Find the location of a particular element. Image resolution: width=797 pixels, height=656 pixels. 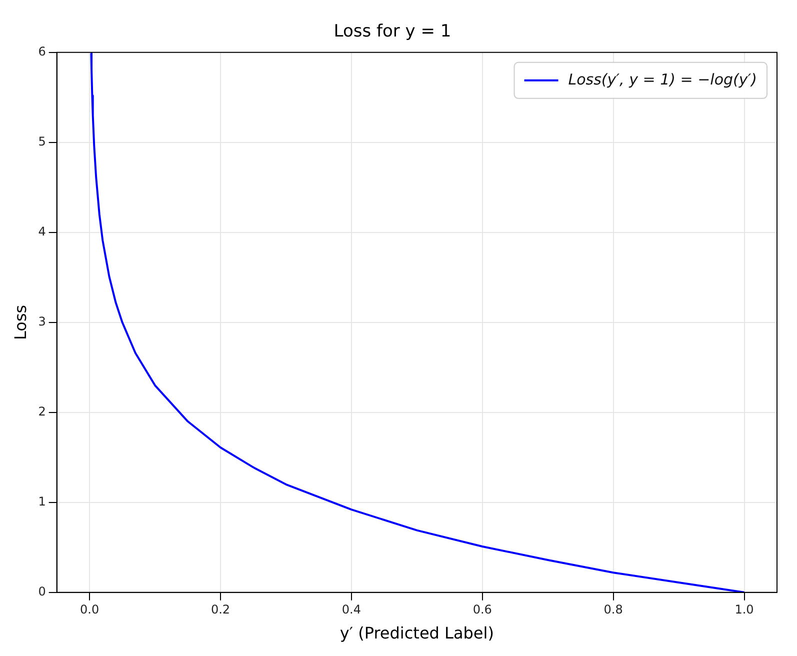

x-tick-label: 0.2 is located at coordinates (220, 609).